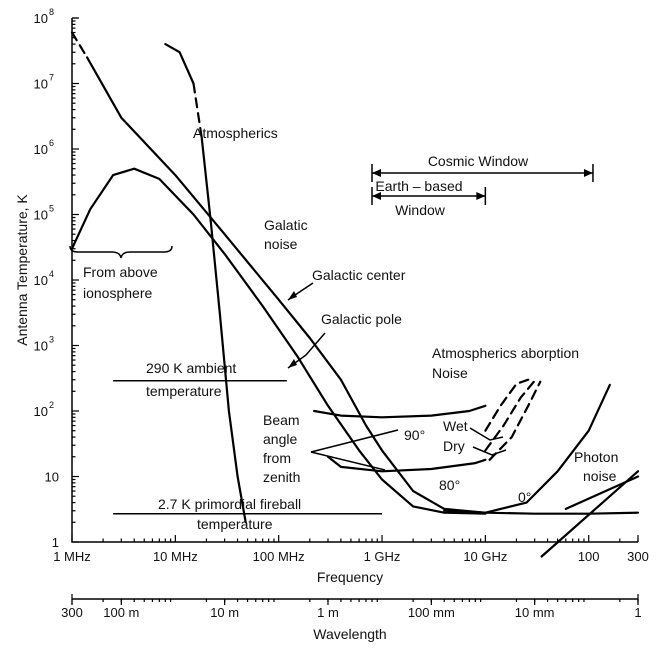  I want to click on x-tick-label: 10 MHz, so click(175, 556).